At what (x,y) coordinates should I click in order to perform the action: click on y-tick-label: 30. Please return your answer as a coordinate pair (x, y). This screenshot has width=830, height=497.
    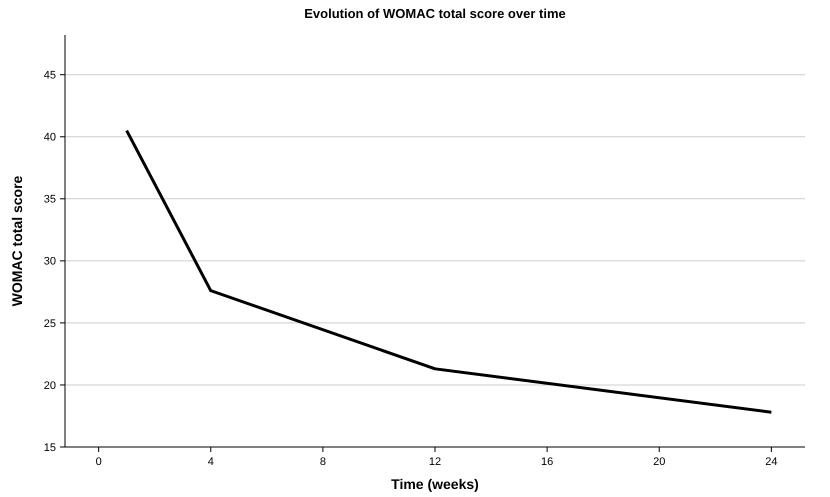
    Looking at the image, I should click on (50, 262).